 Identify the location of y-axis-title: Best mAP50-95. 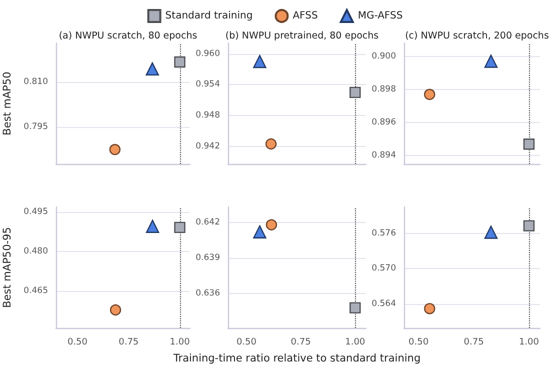
(8, 267).